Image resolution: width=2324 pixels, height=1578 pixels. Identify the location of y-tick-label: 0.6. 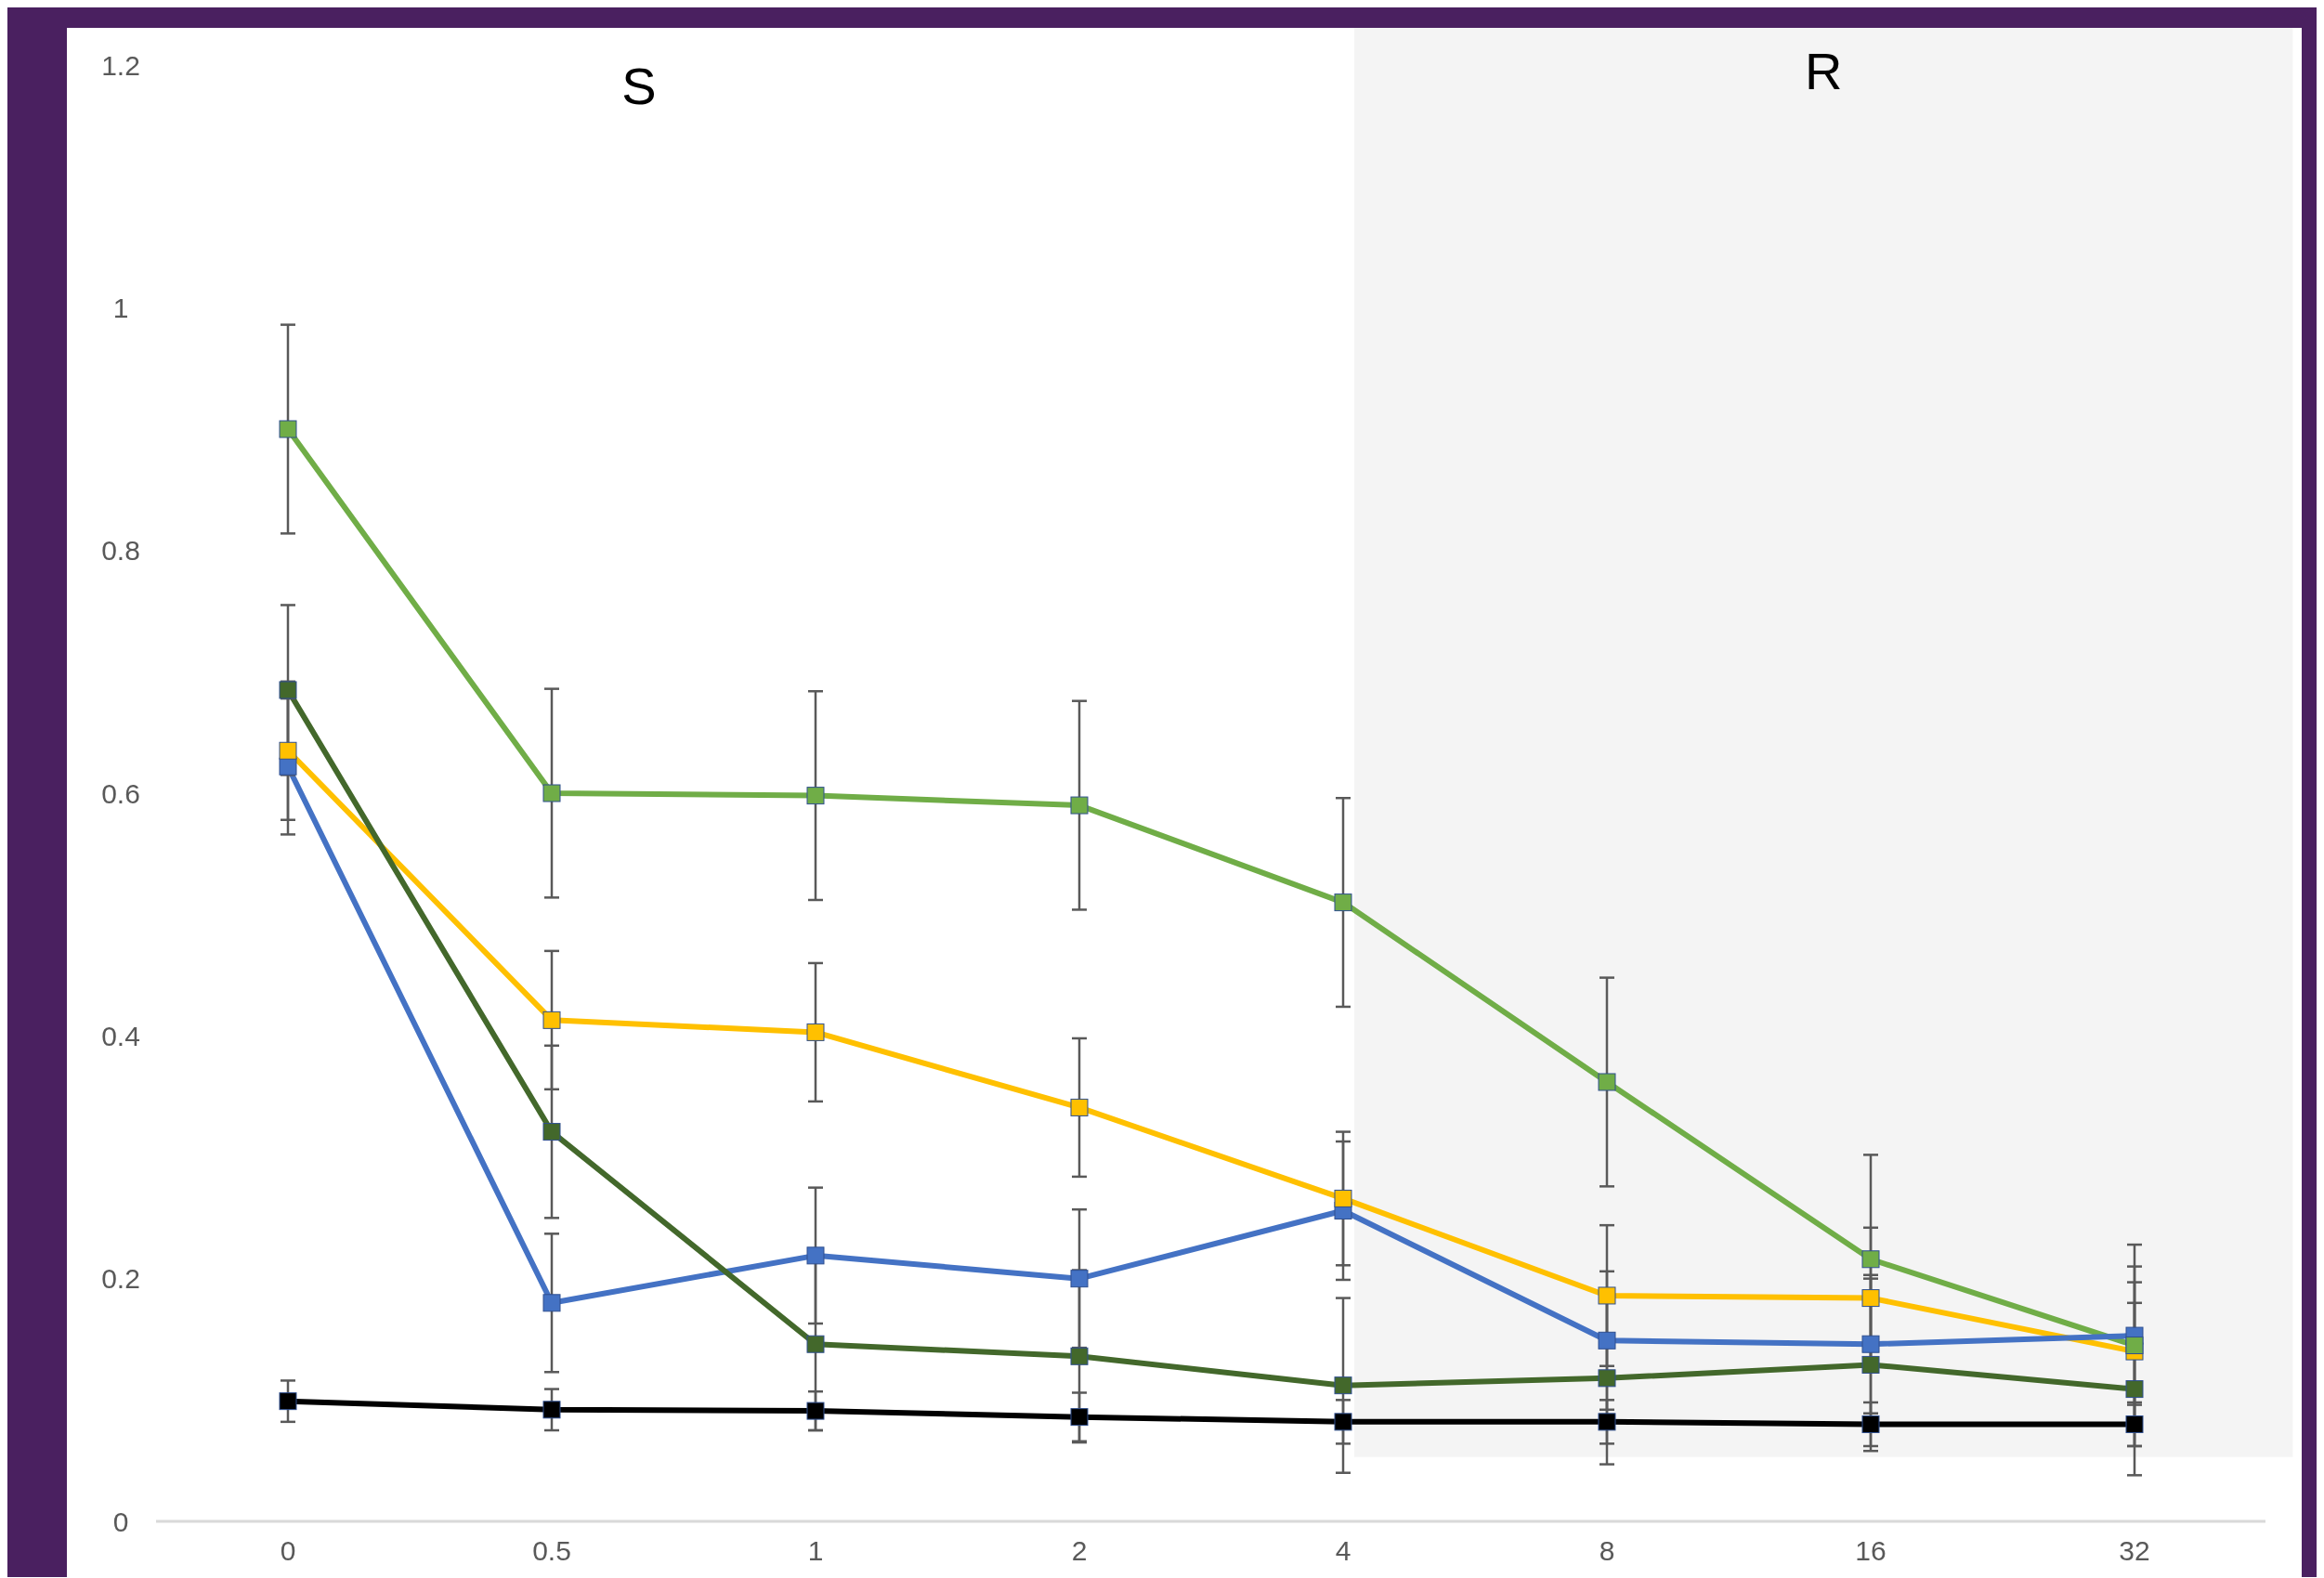
(120, 793).